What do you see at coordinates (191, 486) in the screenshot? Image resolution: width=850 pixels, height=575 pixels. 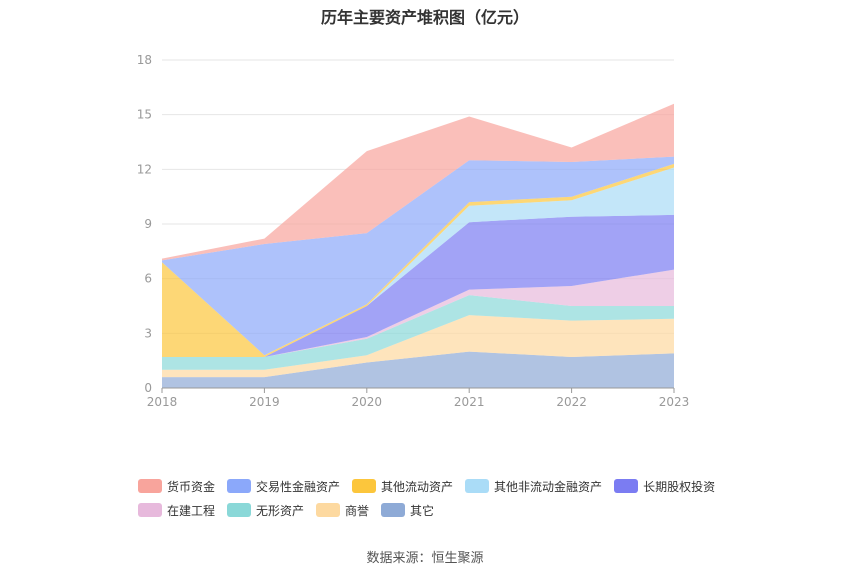 I see `legend-label: 货币资金` at bounding box center [191, 486].